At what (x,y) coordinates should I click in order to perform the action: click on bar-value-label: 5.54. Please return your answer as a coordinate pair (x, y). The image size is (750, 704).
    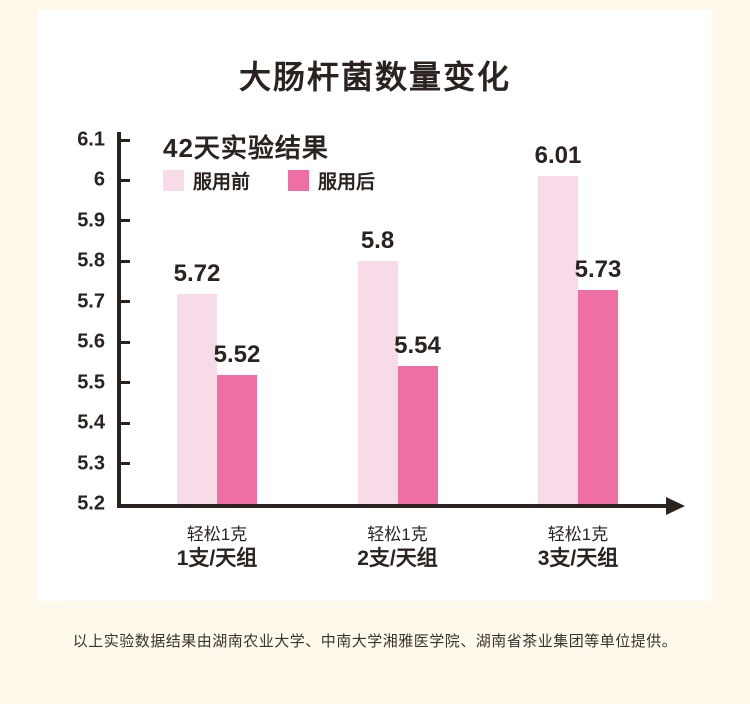
    Looking at the image, I should click on (417, 346).